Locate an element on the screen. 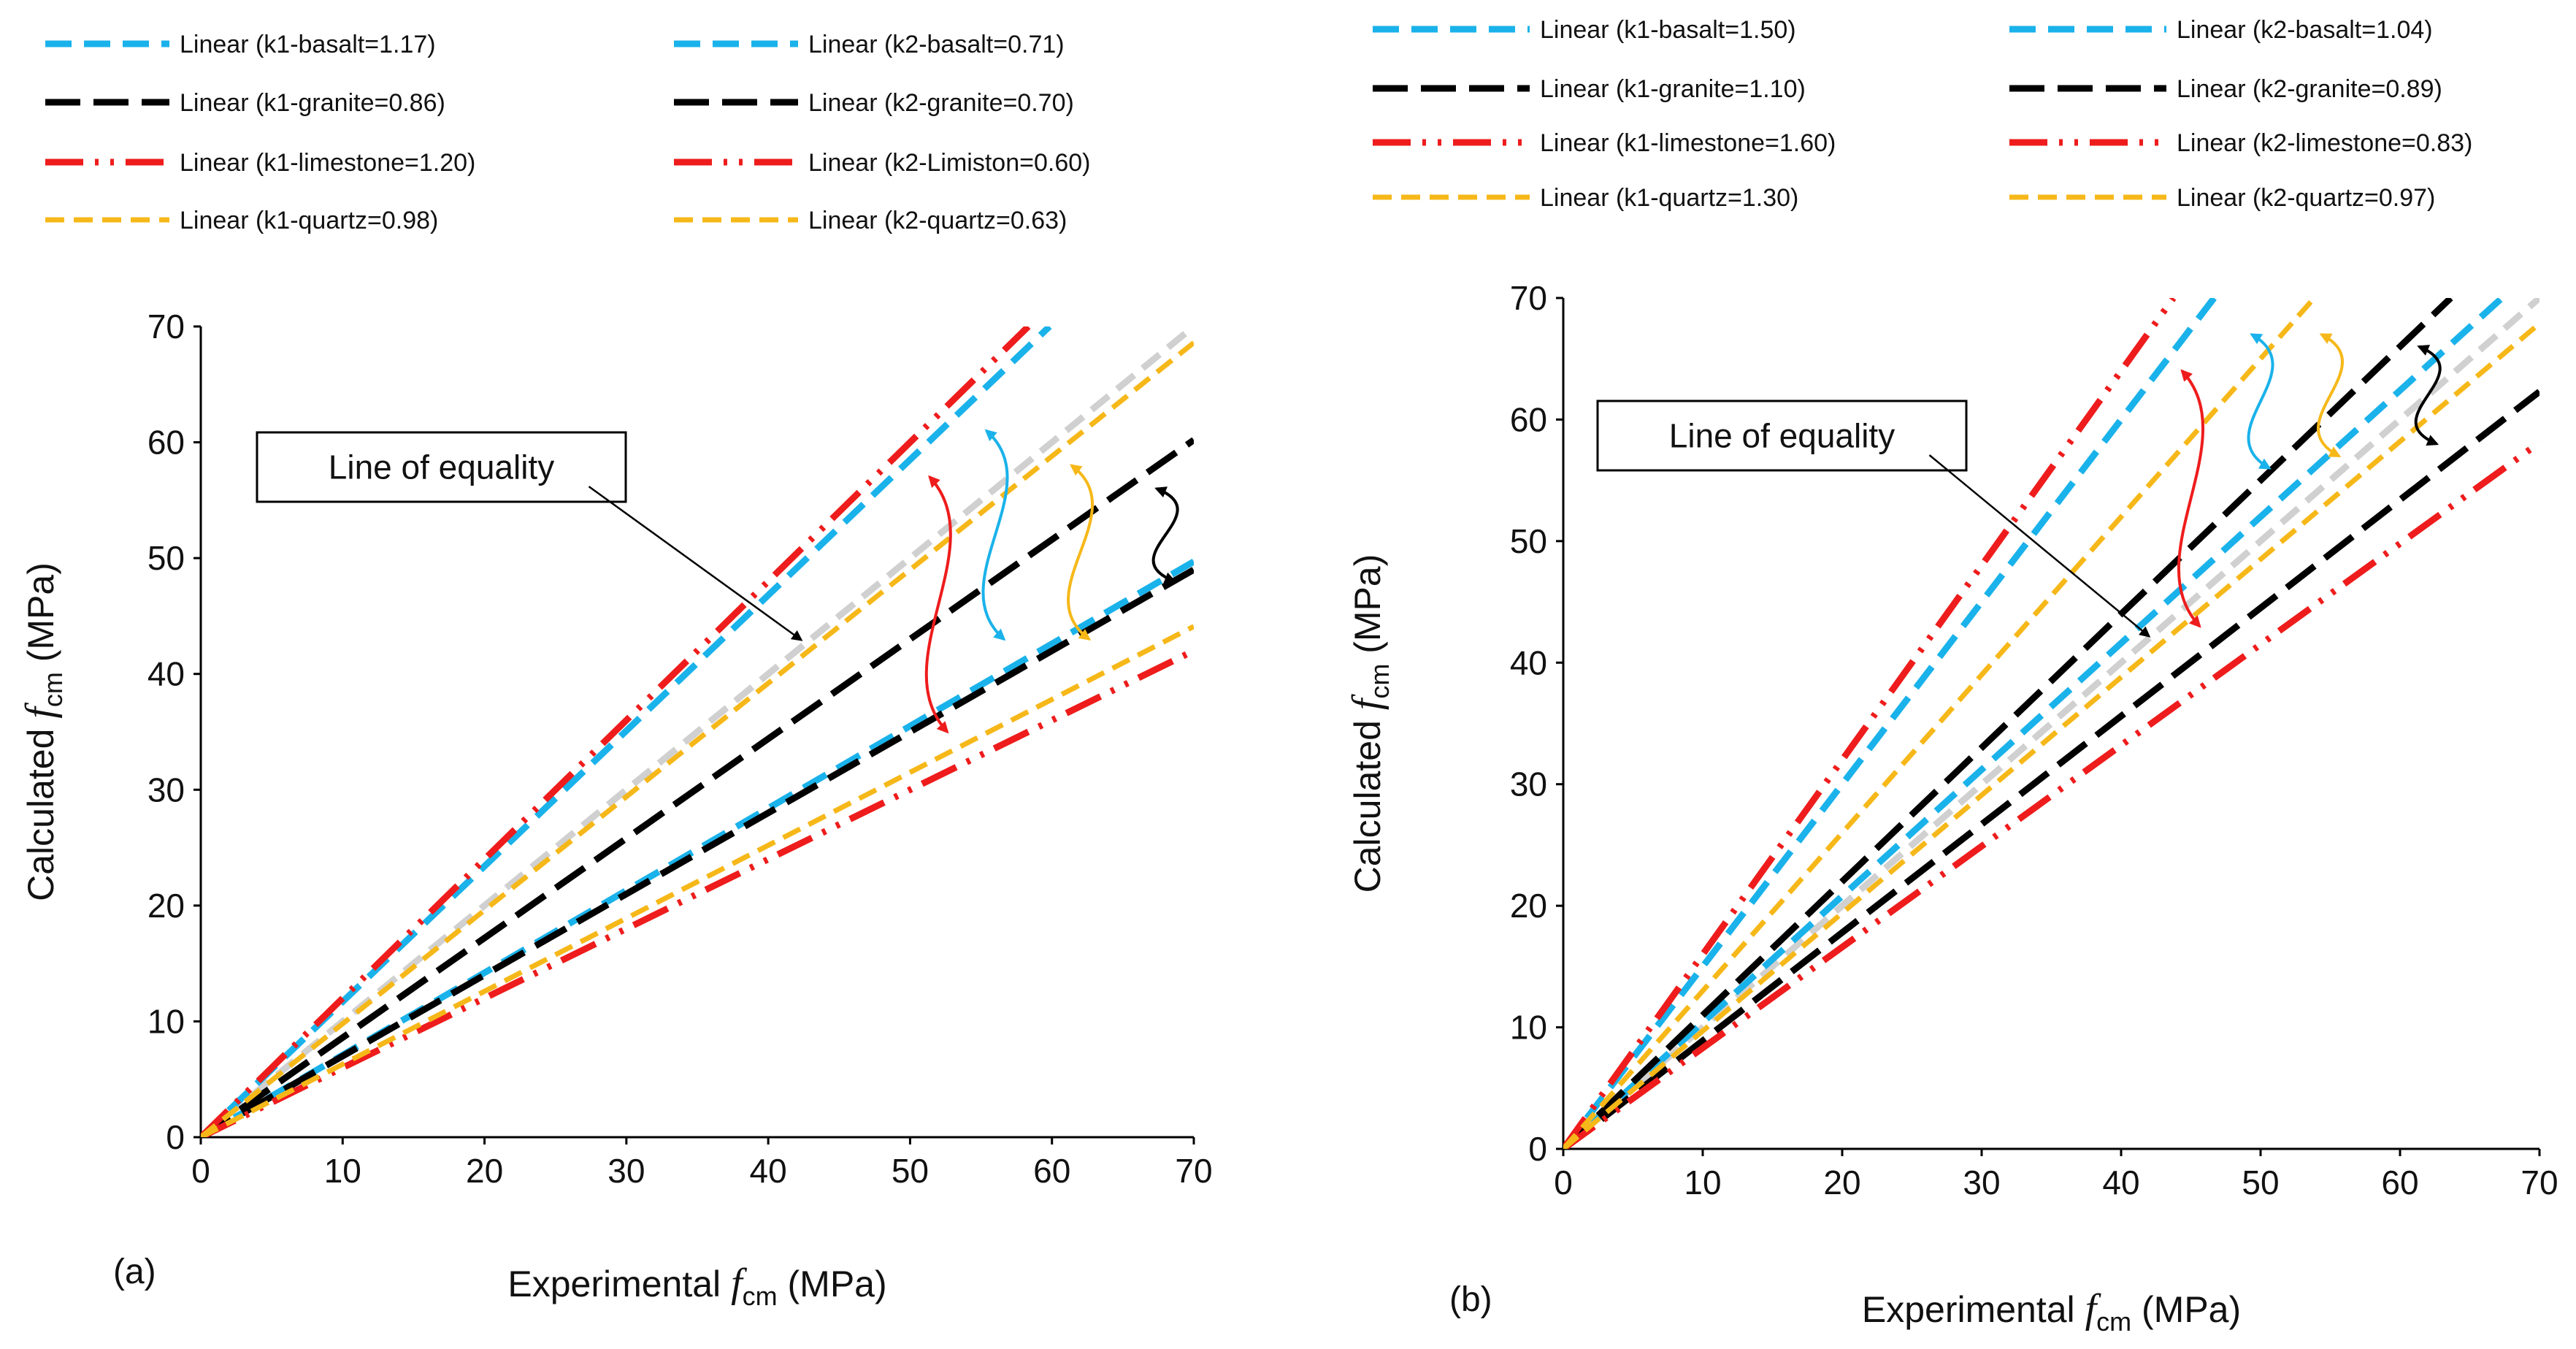  legend-label: Linear (k1-quartz=1.30) is located at coordinates (1669, 198).